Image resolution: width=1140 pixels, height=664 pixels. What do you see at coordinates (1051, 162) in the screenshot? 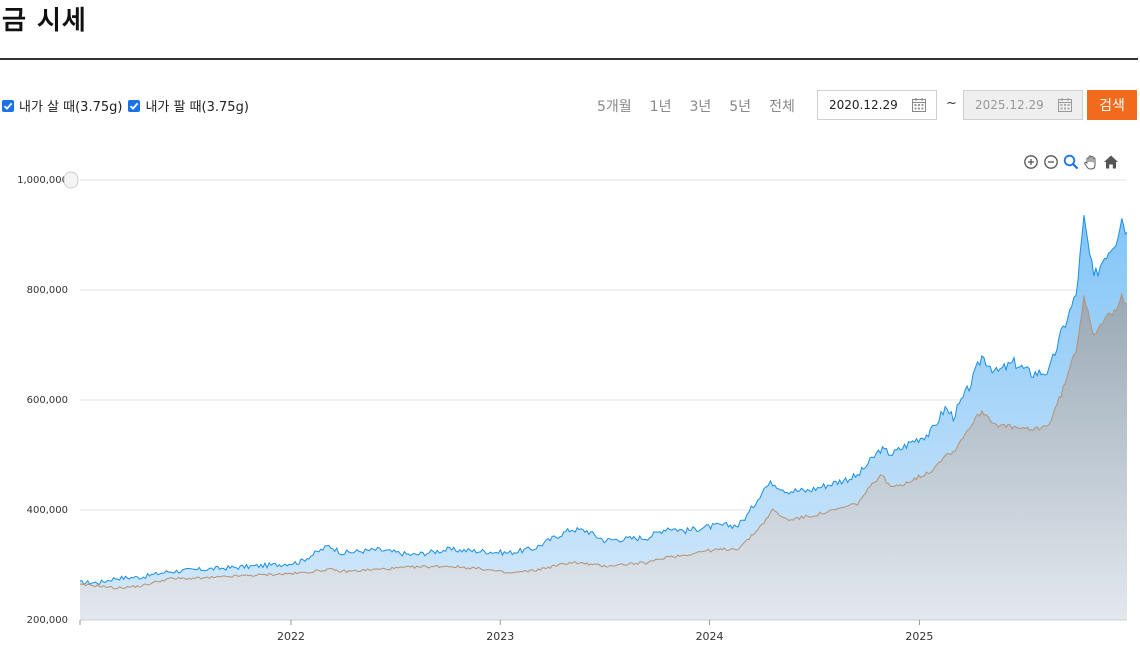
I see `zoom-out-icon` at bounding box center [1051, 162].